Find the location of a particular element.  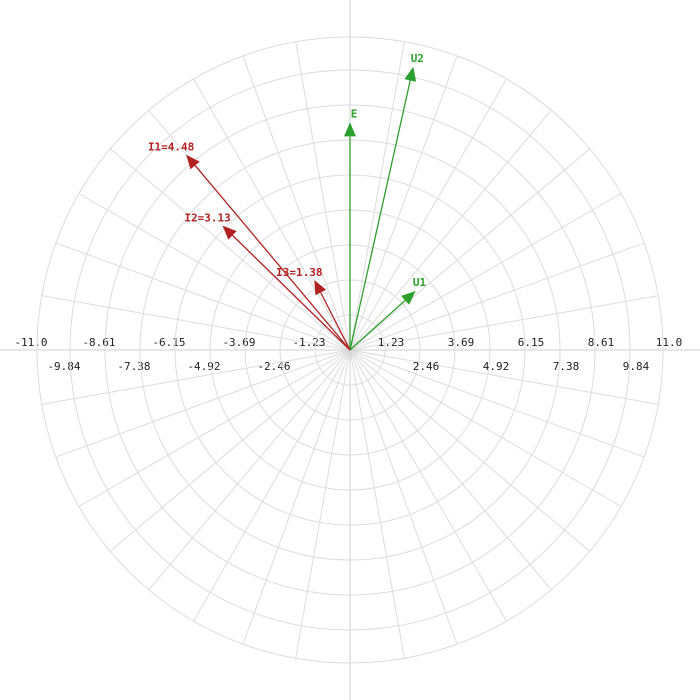

current-label: I2=3.13 is located at coordinates (207, 218).